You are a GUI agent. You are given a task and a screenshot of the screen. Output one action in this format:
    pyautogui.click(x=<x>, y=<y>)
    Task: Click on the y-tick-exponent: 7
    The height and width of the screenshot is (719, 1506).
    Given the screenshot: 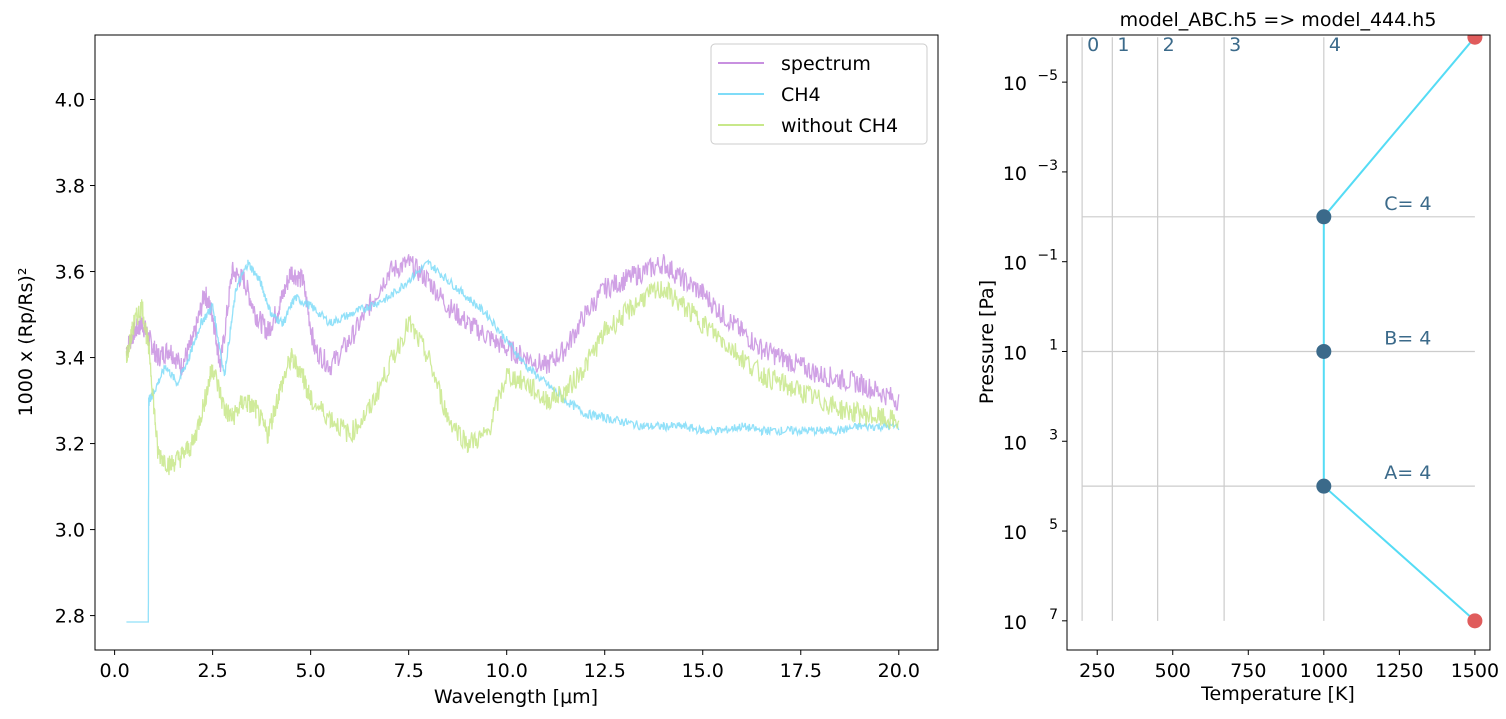 What is the action you would take?
    pyautogui.click(x=1053, y=615)
    